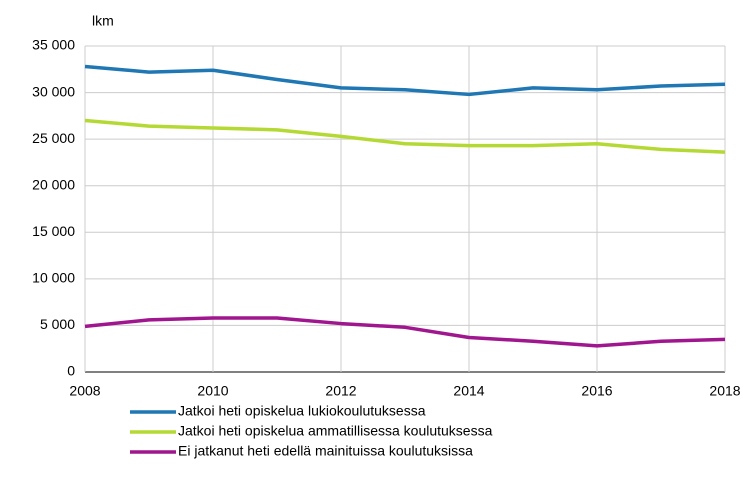 Image resolution: width=747 pixels, height=478 pixels. What do you see at coordinates (596, 391) in the screenshot?
I see `x-tick-label: 2016` at bounding box center [596, 391].